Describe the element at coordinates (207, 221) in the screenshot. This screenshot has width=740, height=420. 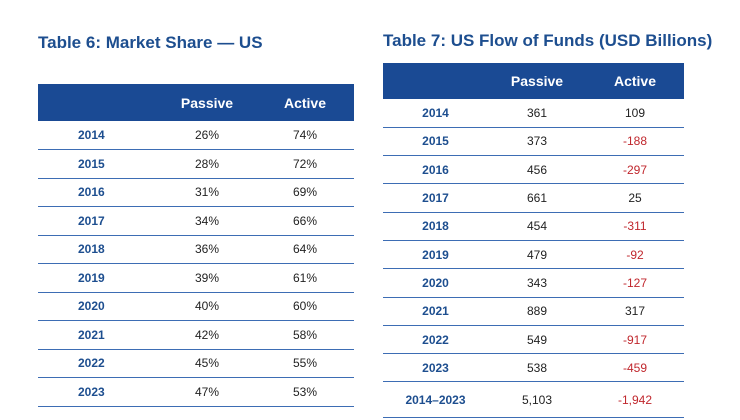
I see `cell-passive: 34%` at that location.